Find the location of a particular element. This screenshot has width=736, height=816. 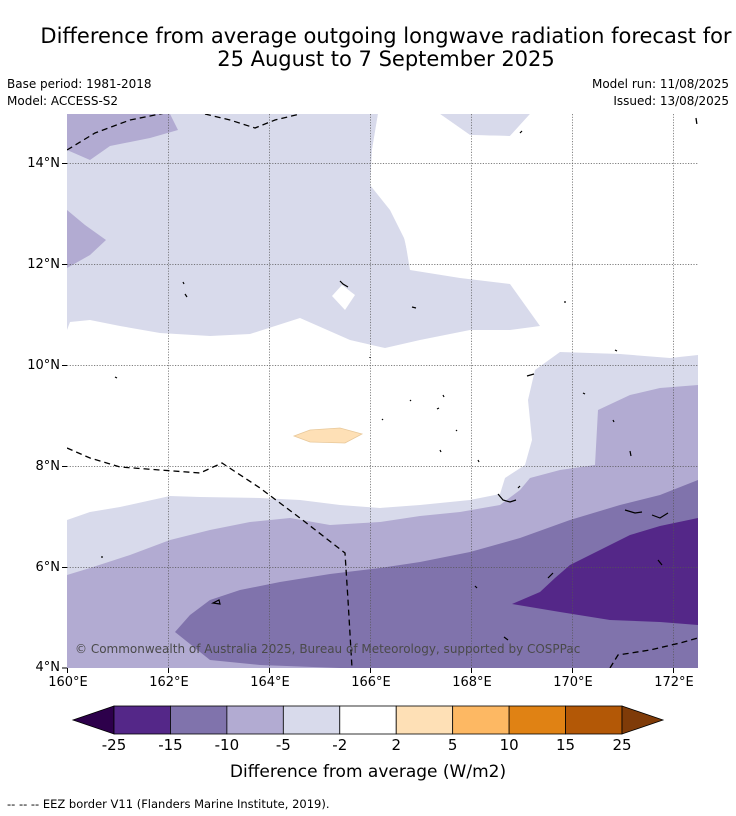

model-run: Model run: 11/08/2025 is located at coordinates (660, 84).